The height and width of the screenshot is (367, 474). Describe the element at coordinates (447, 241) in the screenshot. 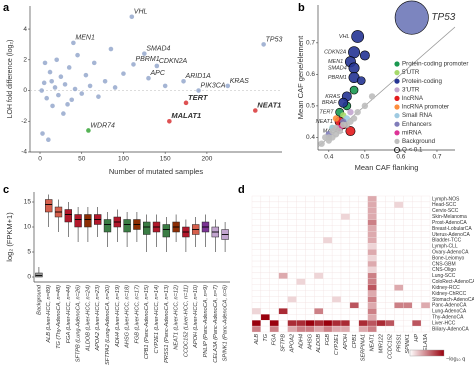

I see `row-label: Bladder-TCC` at that location.